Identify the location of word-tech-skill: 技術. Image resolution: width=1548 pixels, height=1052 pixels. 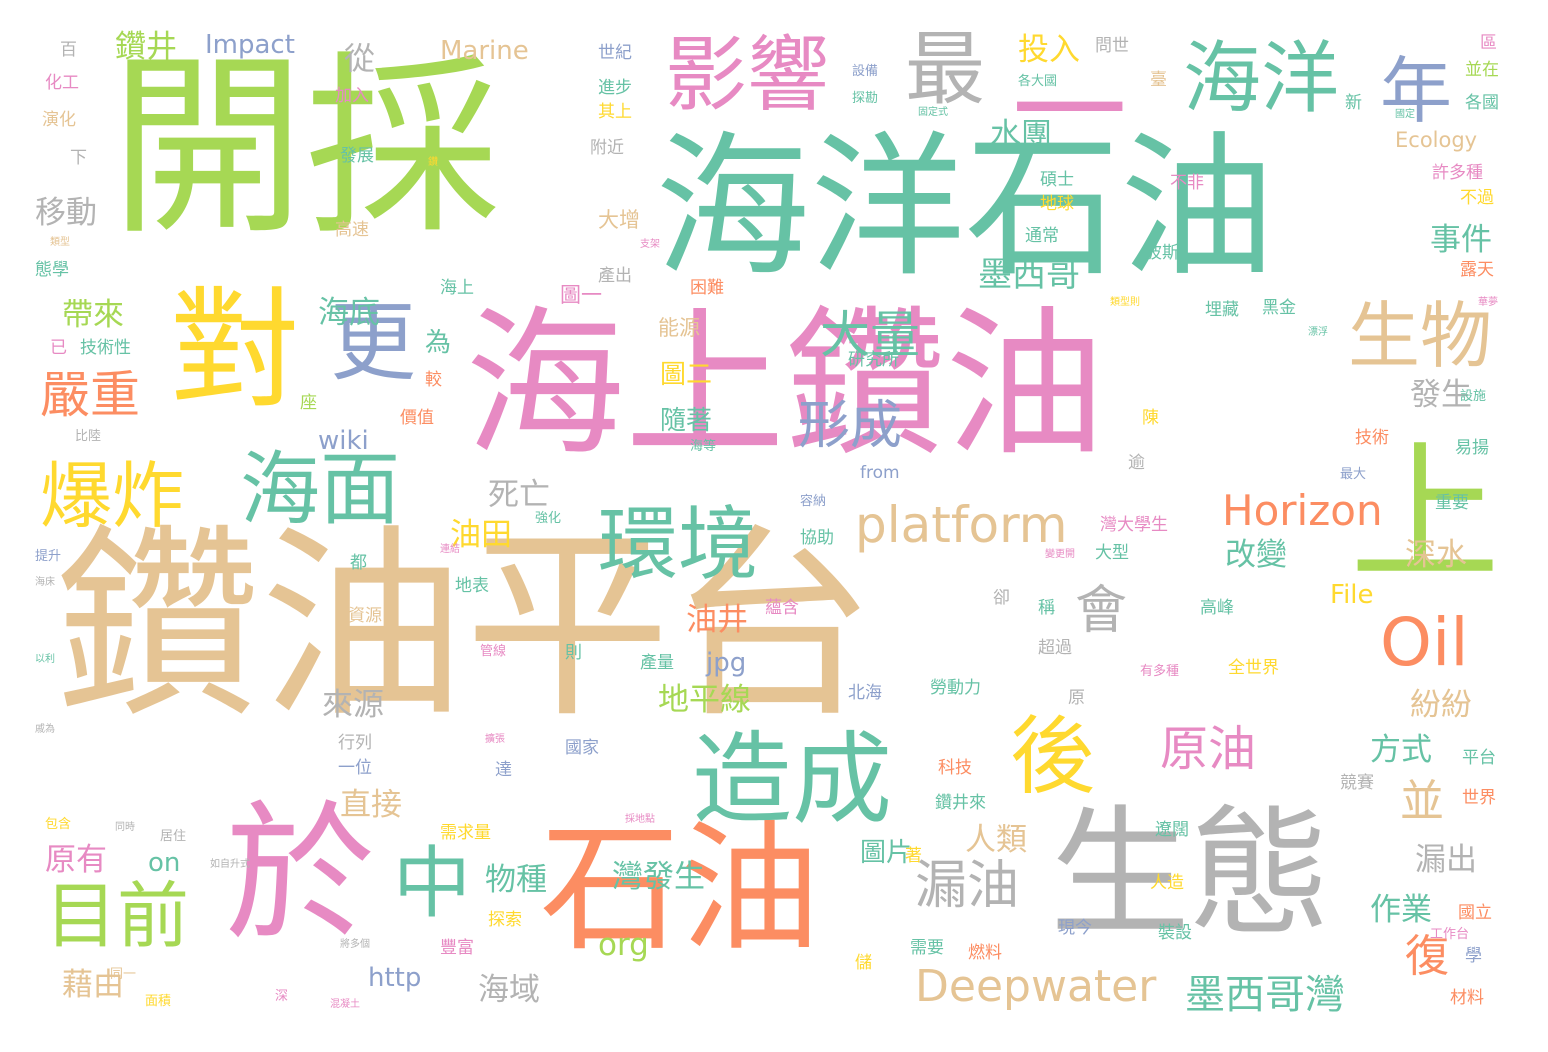
(1372, 438).